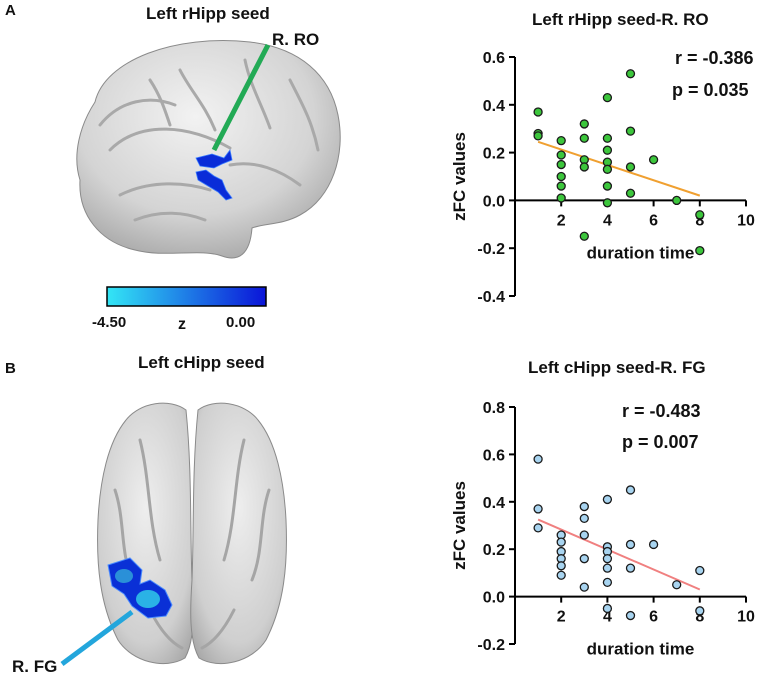 The height and width of the screenshot is (683, 765). I want to click on stat-r-b: r = -0.483, so click(661, 411).